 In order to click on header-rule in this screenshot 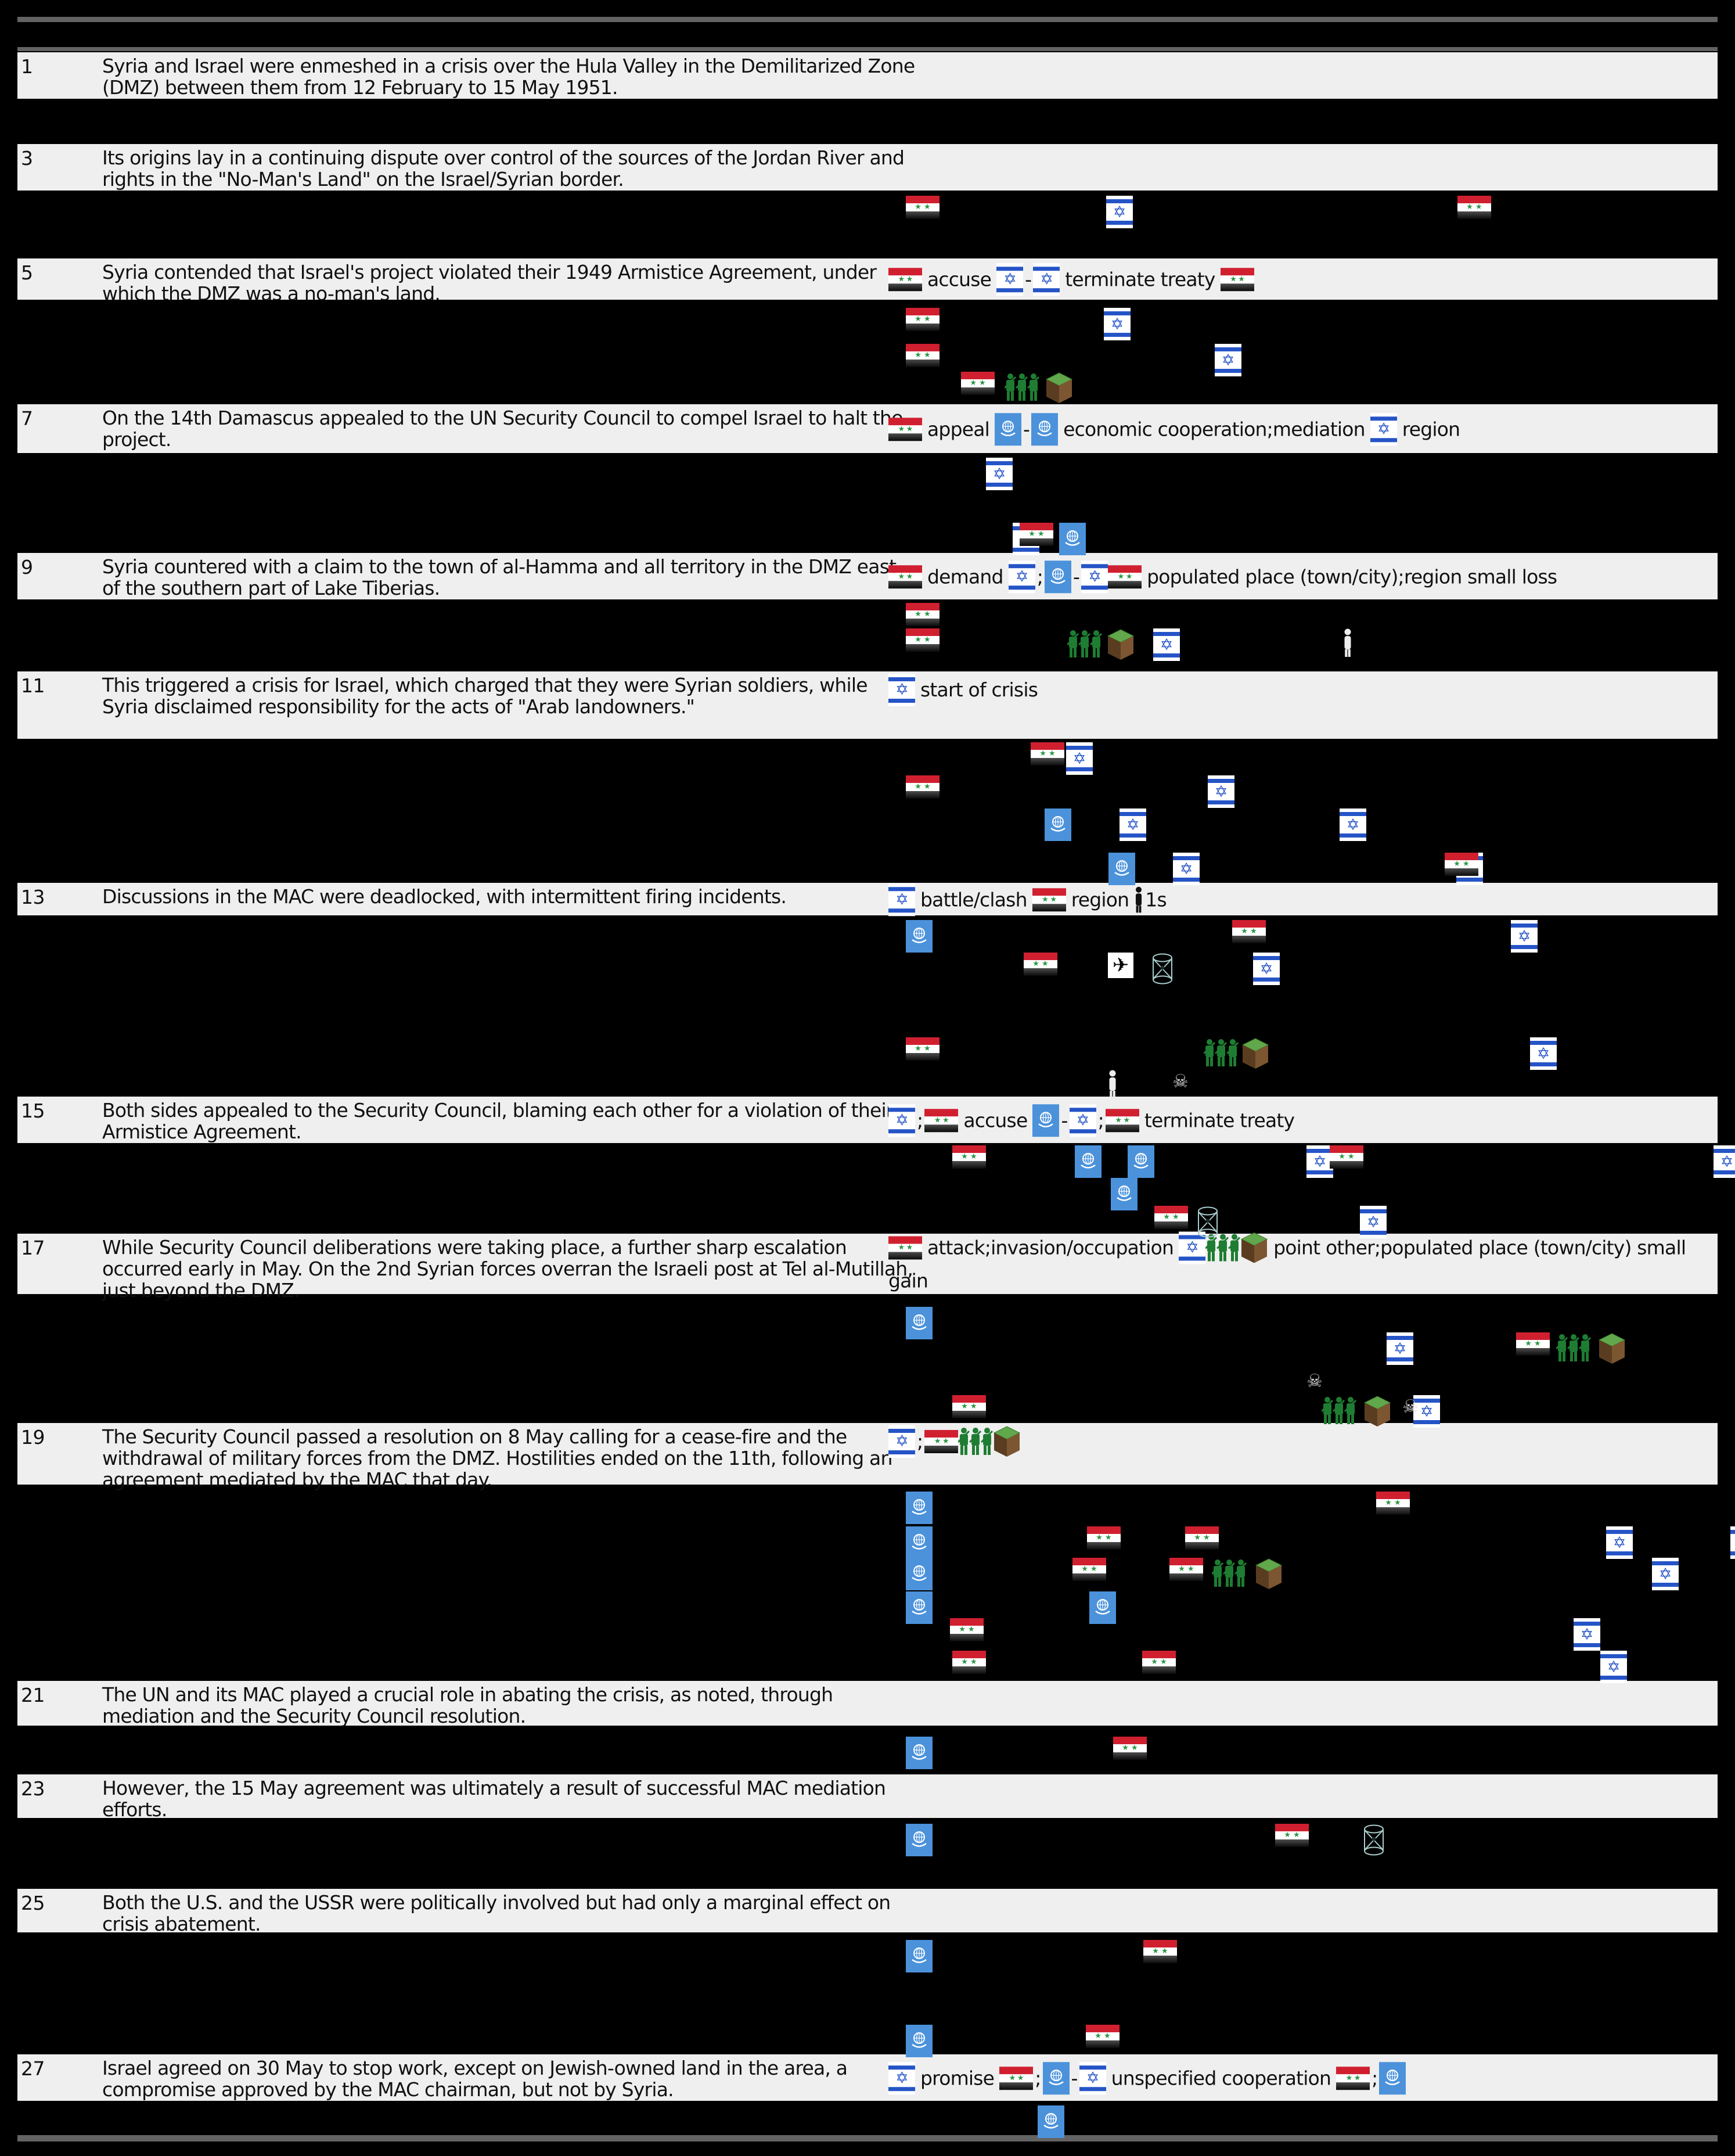, I will do `click(867, 49)`.